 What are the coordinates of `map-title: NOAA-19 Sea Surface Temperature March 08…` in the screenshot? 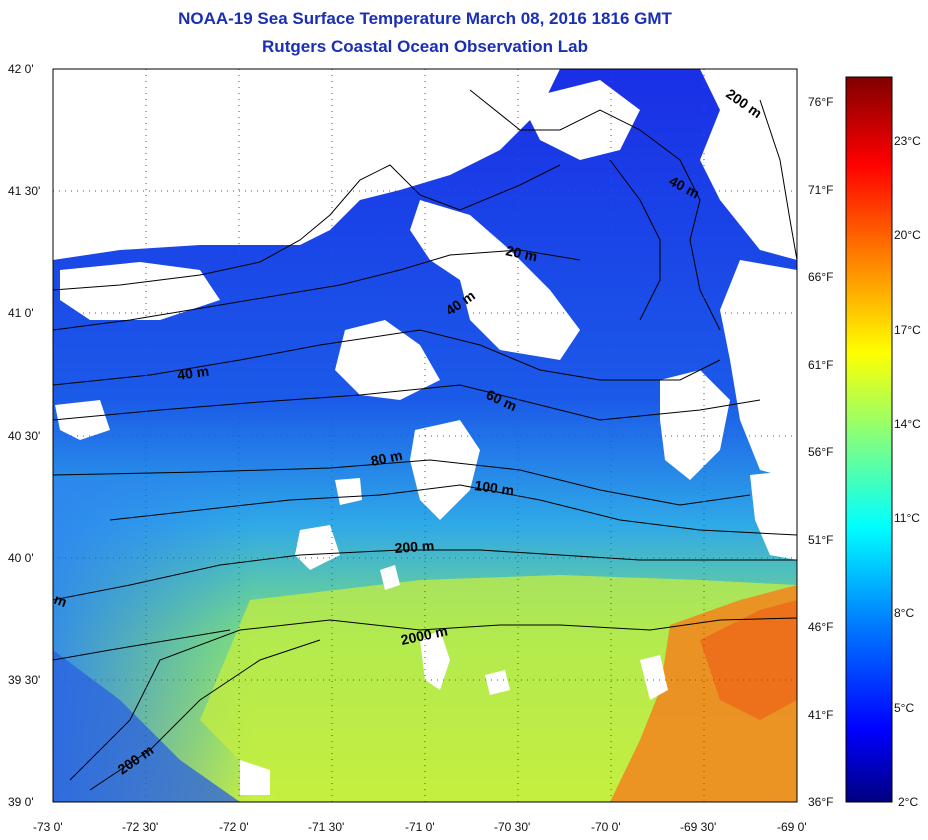 It's located at (425, 18).